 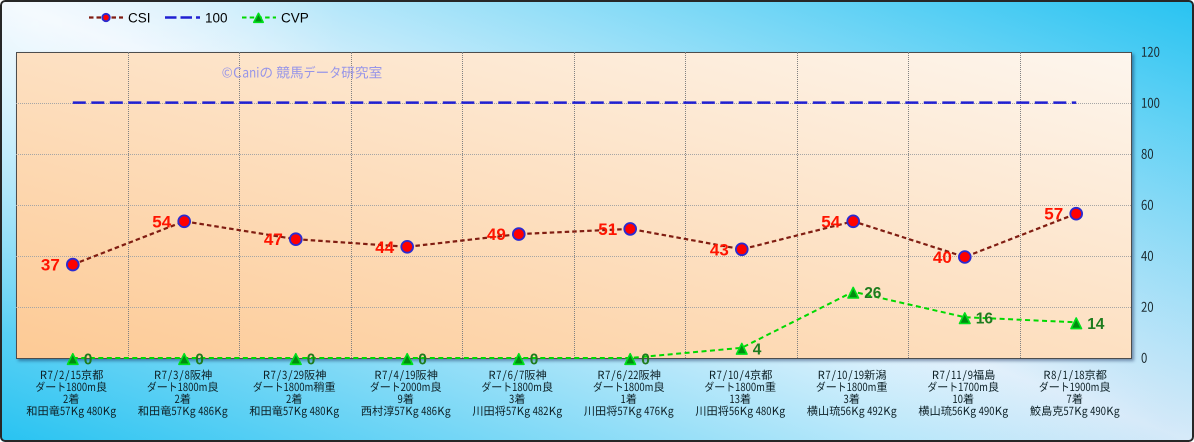 What do you see at coordinates (719, 249) in the screenshot?
I see `svg-text: 43` at bounding box center [719, 249].